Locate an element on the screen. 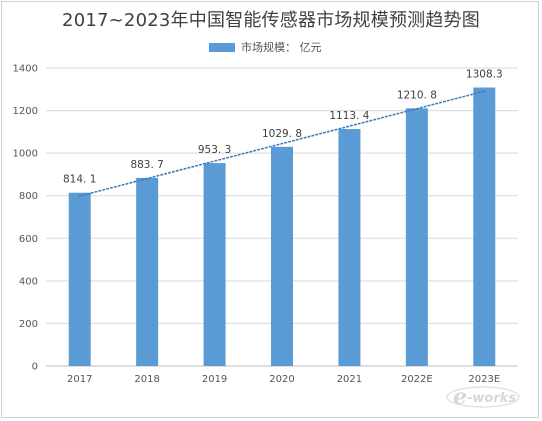 The height and width of the screenshot is (421, 542). legend: 市场规模： 亿元 is located at coordinates (265, 47).